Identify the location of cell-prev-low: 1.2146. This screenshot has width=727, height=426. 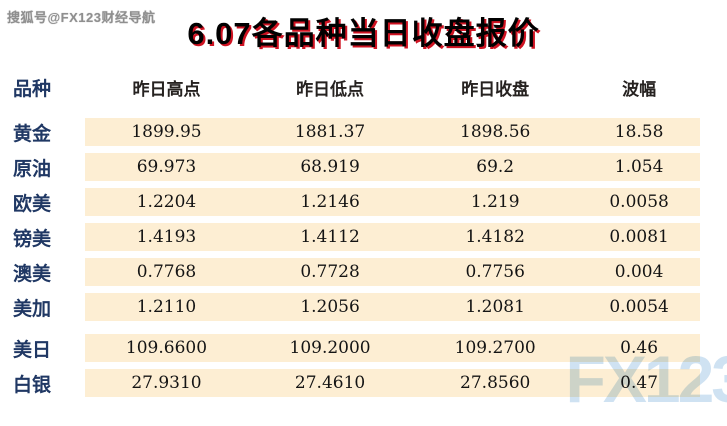
(330, 202).